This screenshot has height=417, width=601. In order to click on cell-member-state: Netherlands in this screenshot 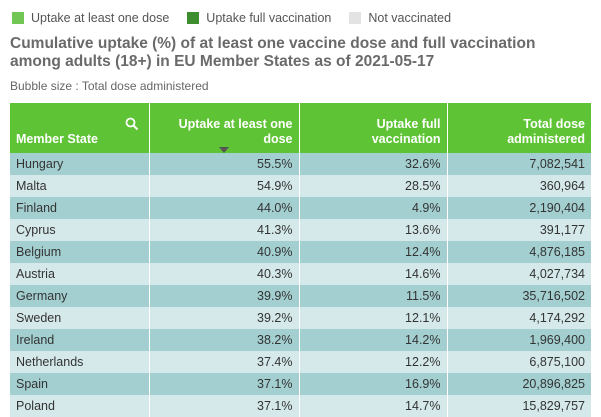, I will do `click(80, 362)`.